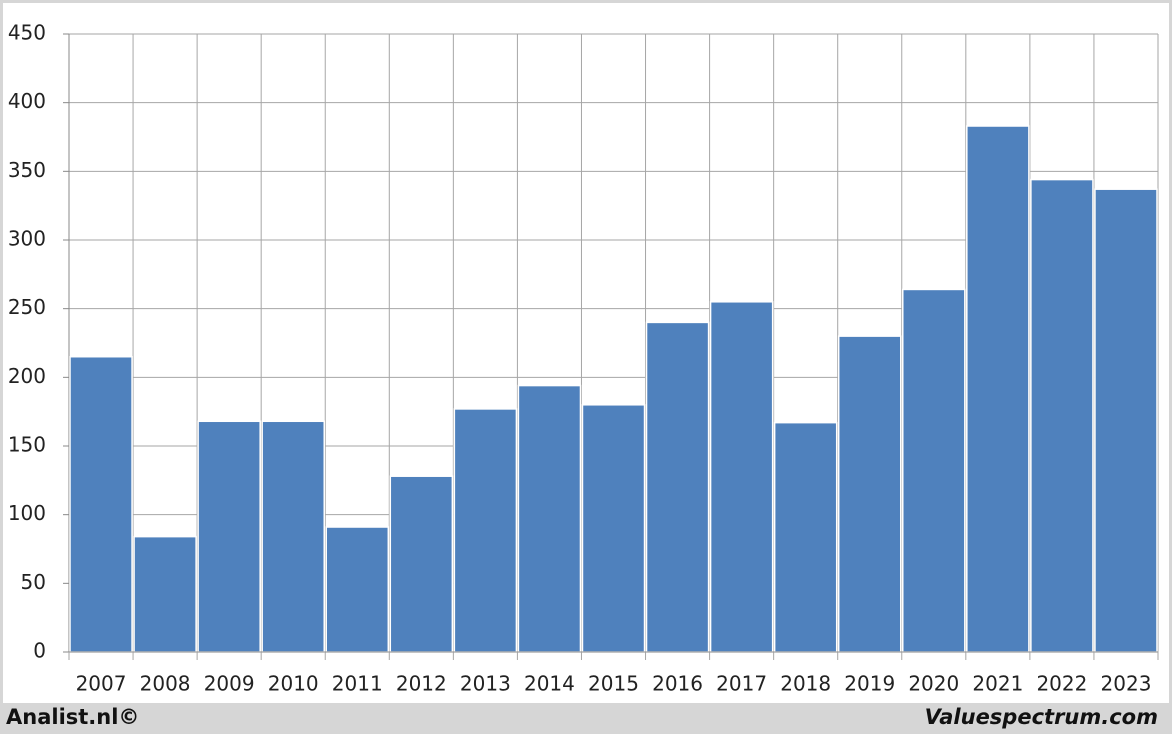 This screenshot has height=734, width=1172. What do you see at coordinates (101, 684) in the screenshot?
I see `x-tick-label: 2007` at bounding box center [101, 684].